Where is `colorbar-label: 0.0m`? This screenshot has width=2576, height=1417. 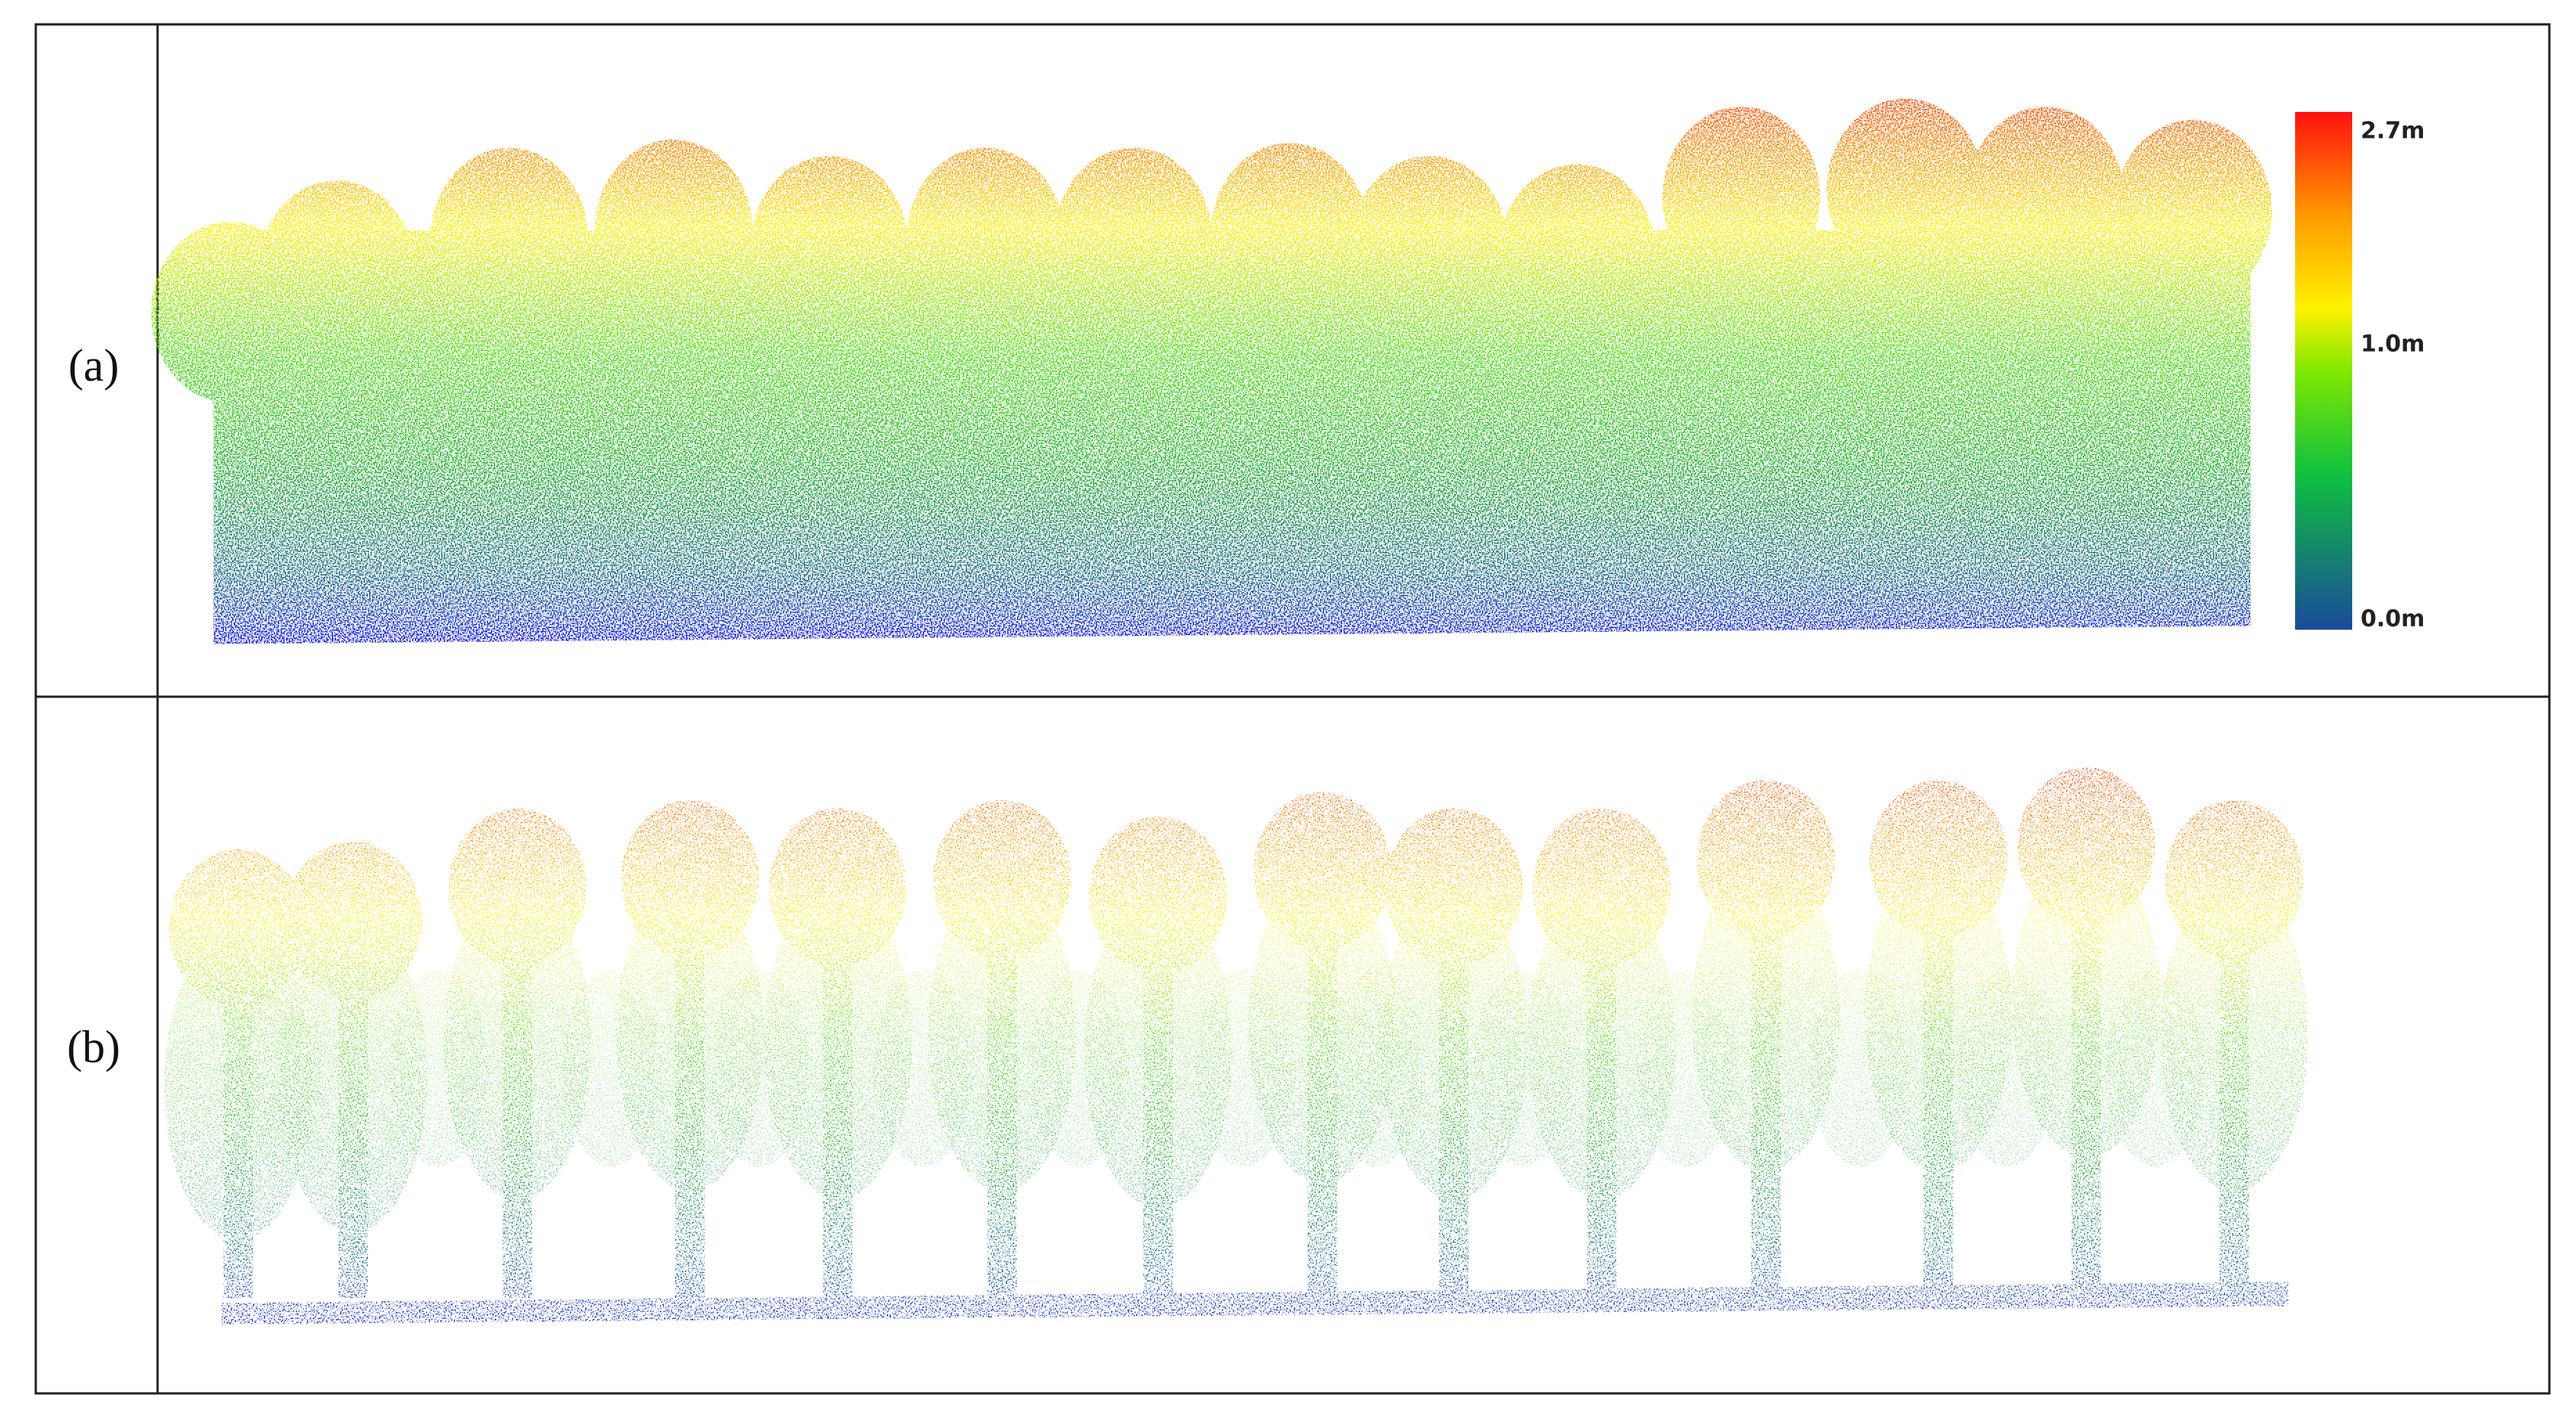
colorbar-label: 0.0m is located at coordinates (2393, 619).